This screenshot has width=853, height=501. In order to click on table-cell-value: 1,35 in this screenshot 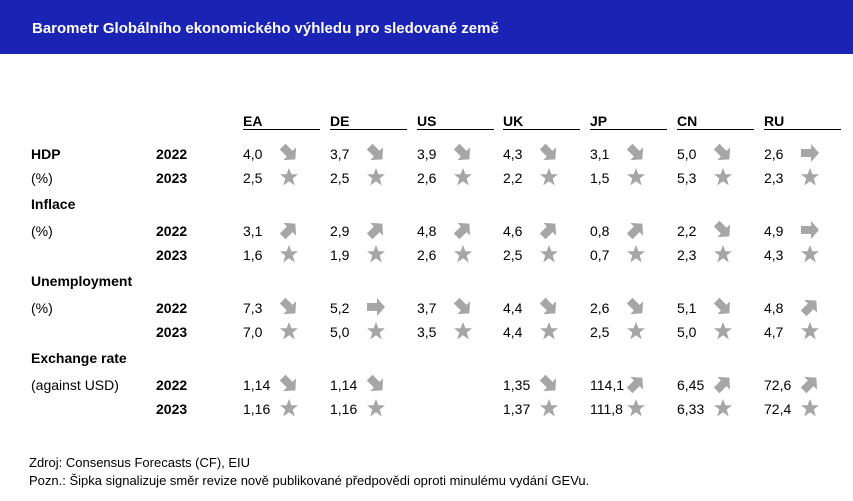, I will do `click(517, 385)`.